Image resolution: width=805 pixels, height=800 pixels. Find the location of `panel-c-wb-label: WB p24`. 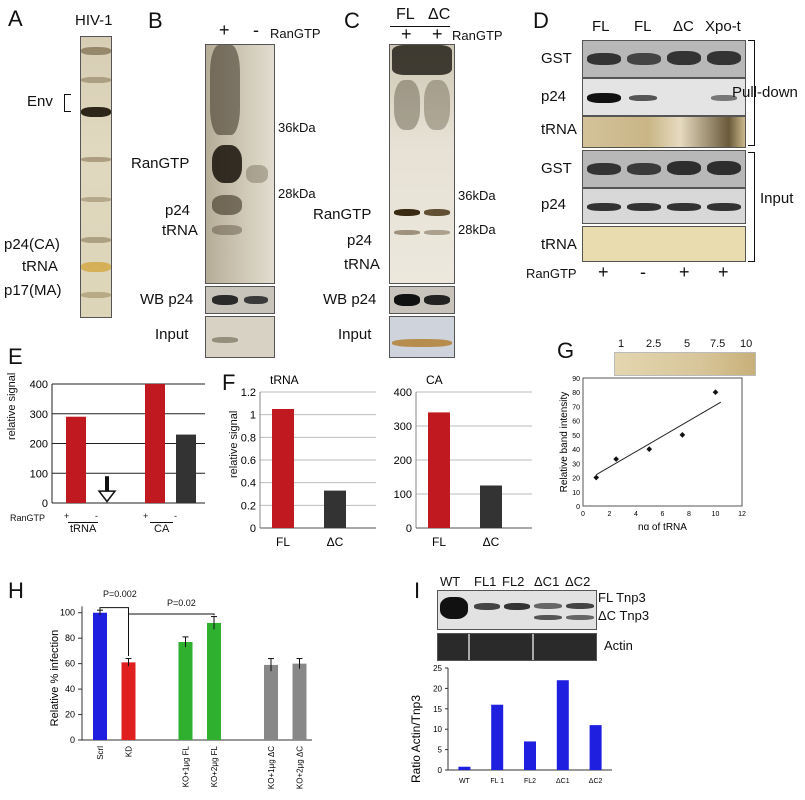

panel-c-wb-label: WB p24 is located at coordinates (350, 299).